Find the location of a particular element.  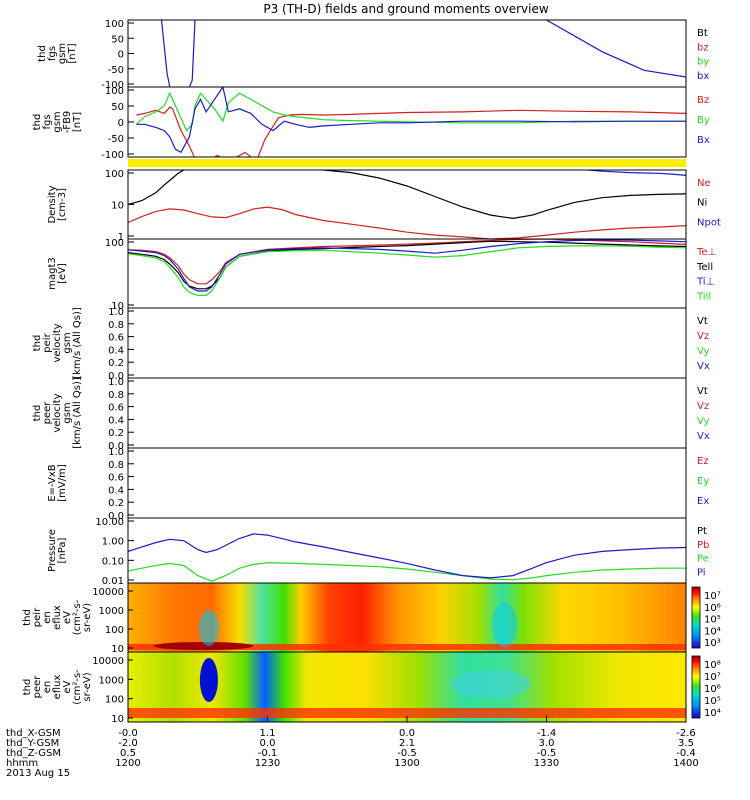

legend-entry: by is located at coordinates (703, 62).